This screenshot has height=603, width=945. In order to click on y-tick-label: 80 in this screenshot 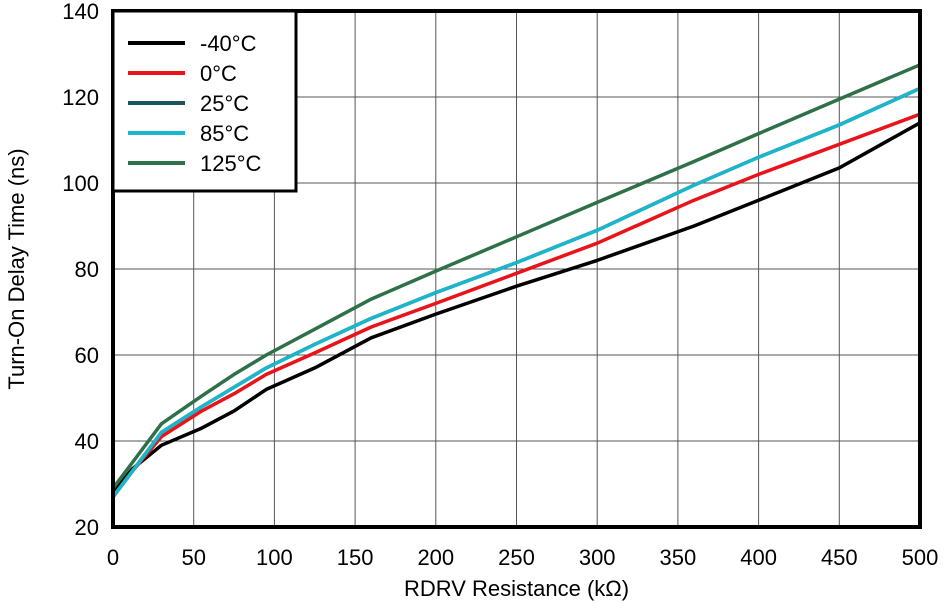, I will do `click(87, 269)`.